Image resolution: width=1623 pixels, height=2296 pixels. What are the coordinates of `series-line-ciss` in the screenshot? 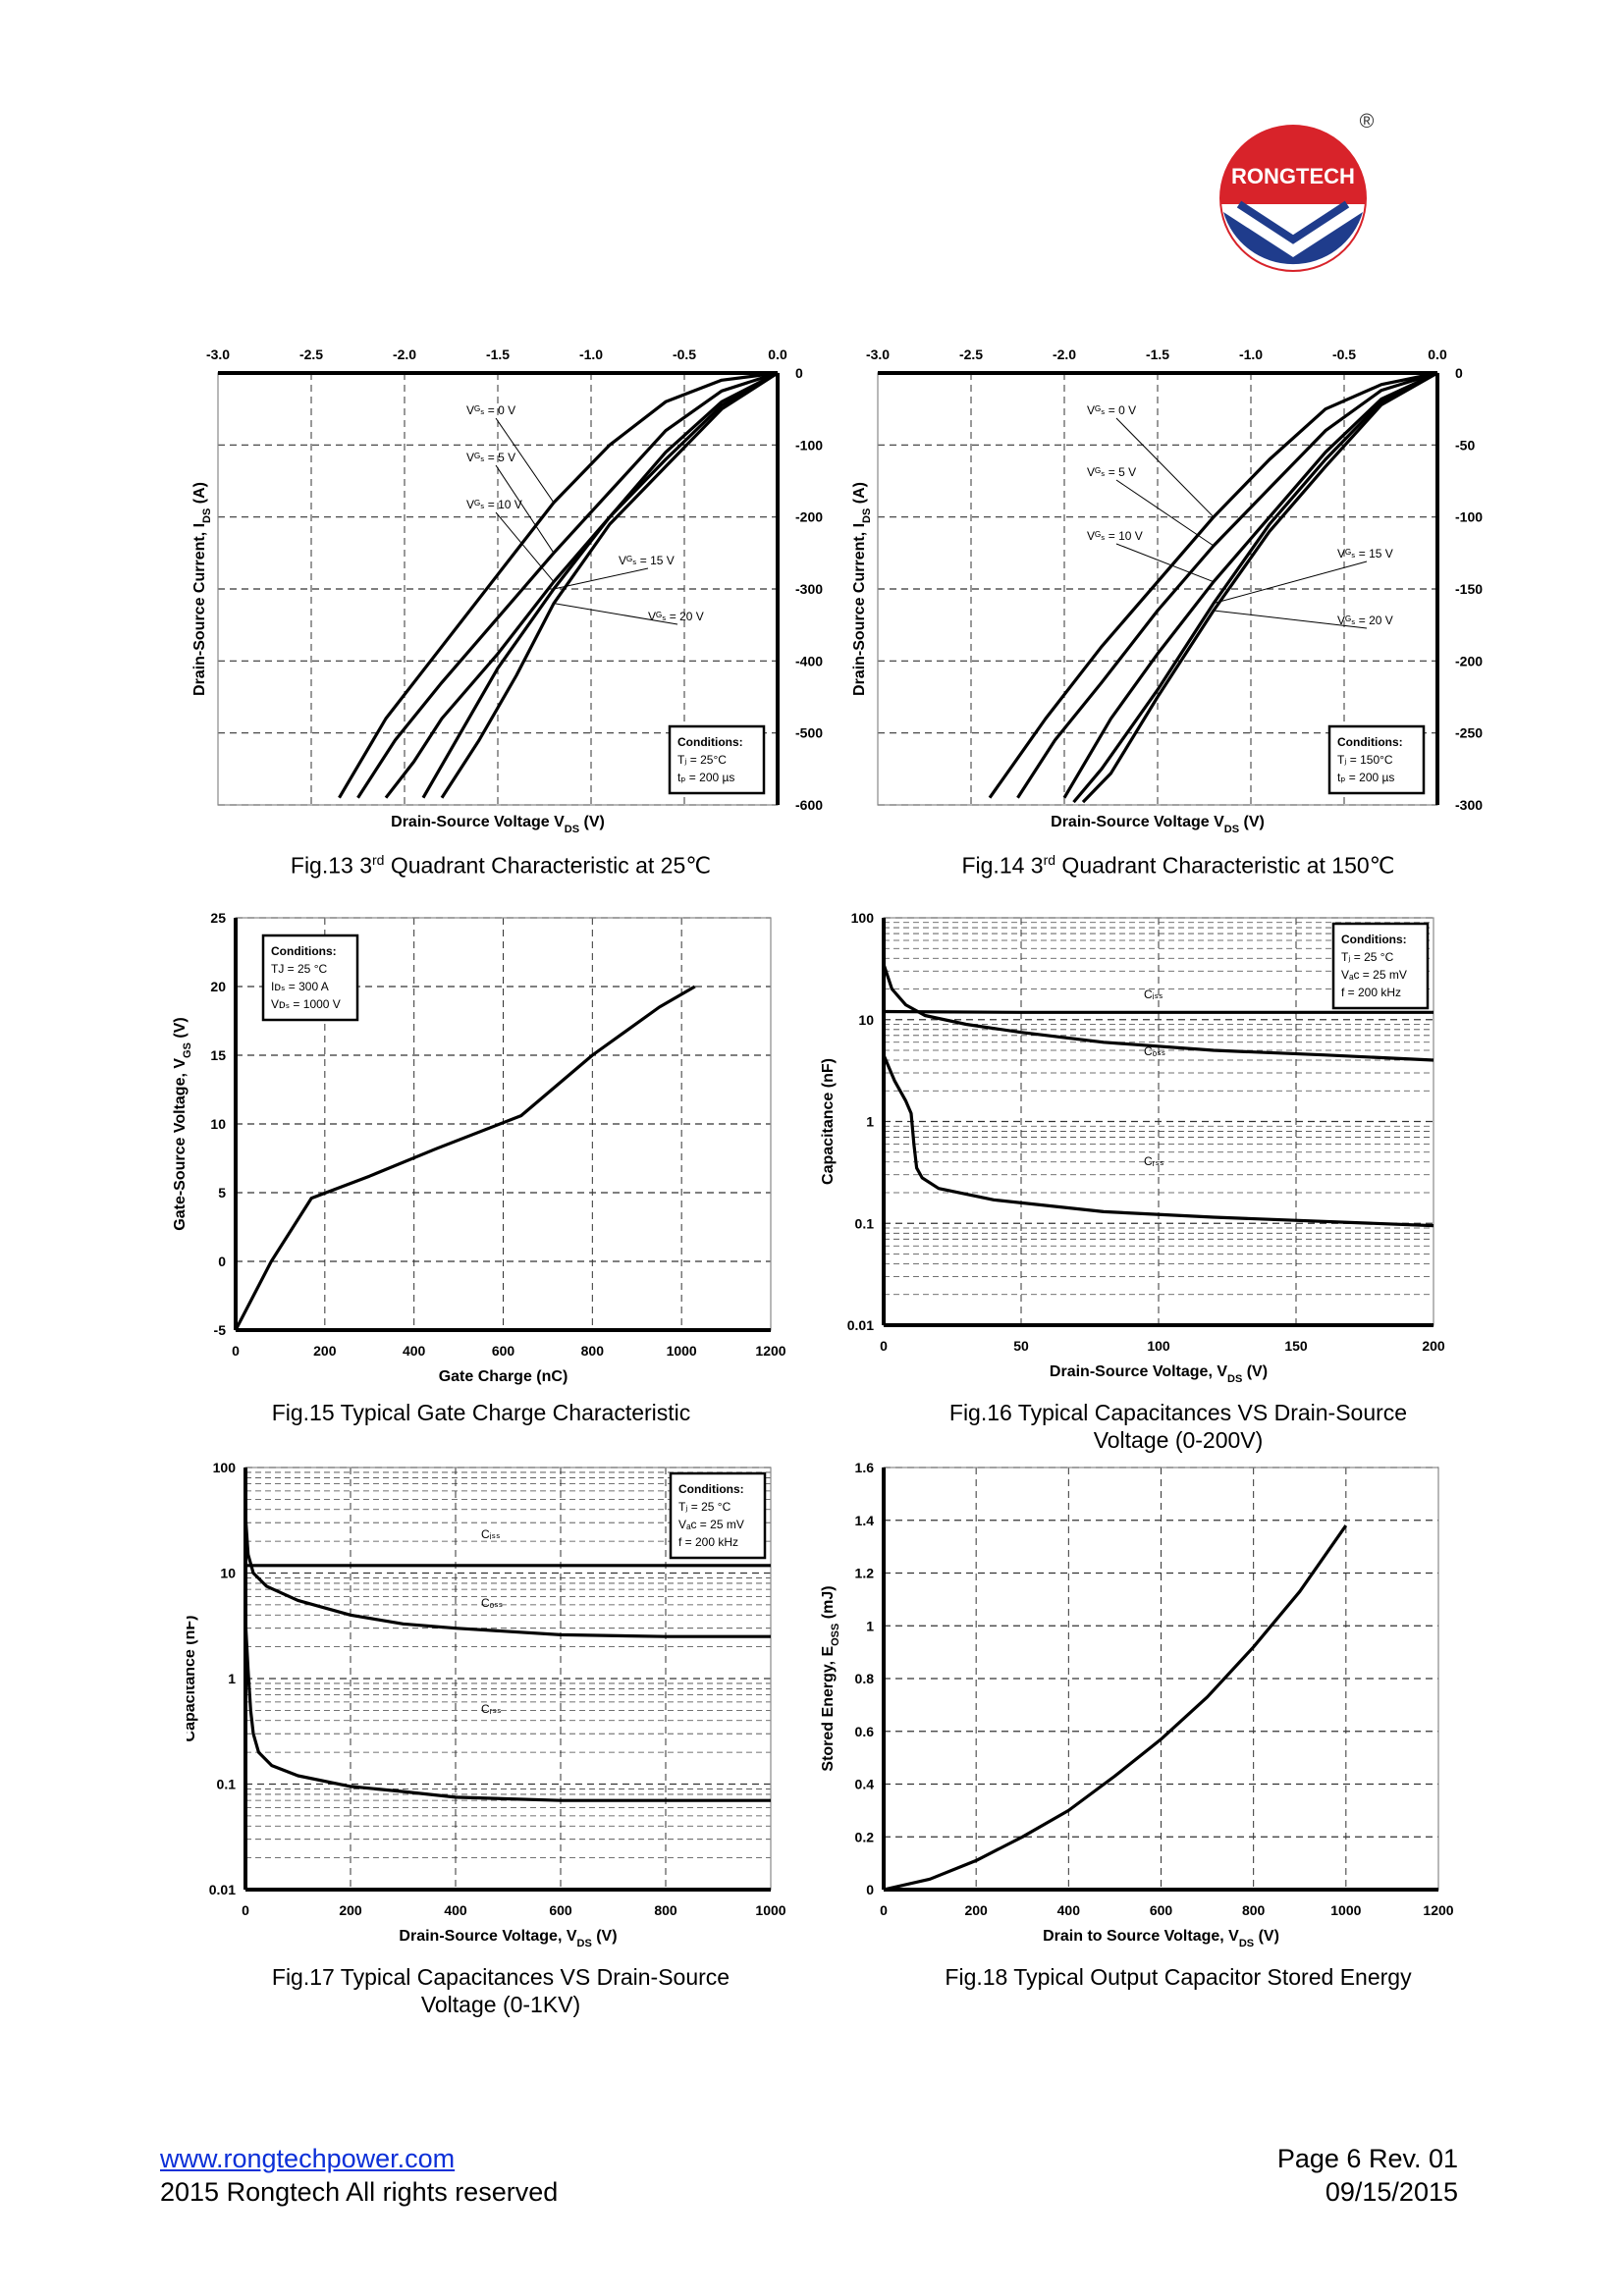 It's located at (1158, 1011).